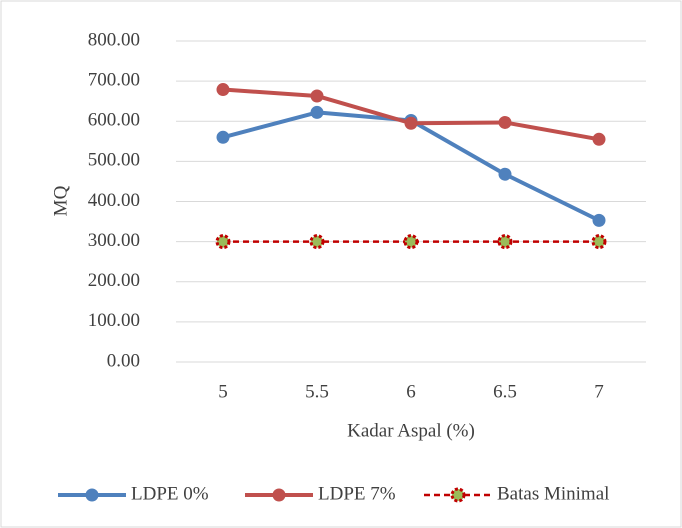 This screenshot has height=528, width=682. I want to click on legend-label: Batas Minimal, so click(553, 493).